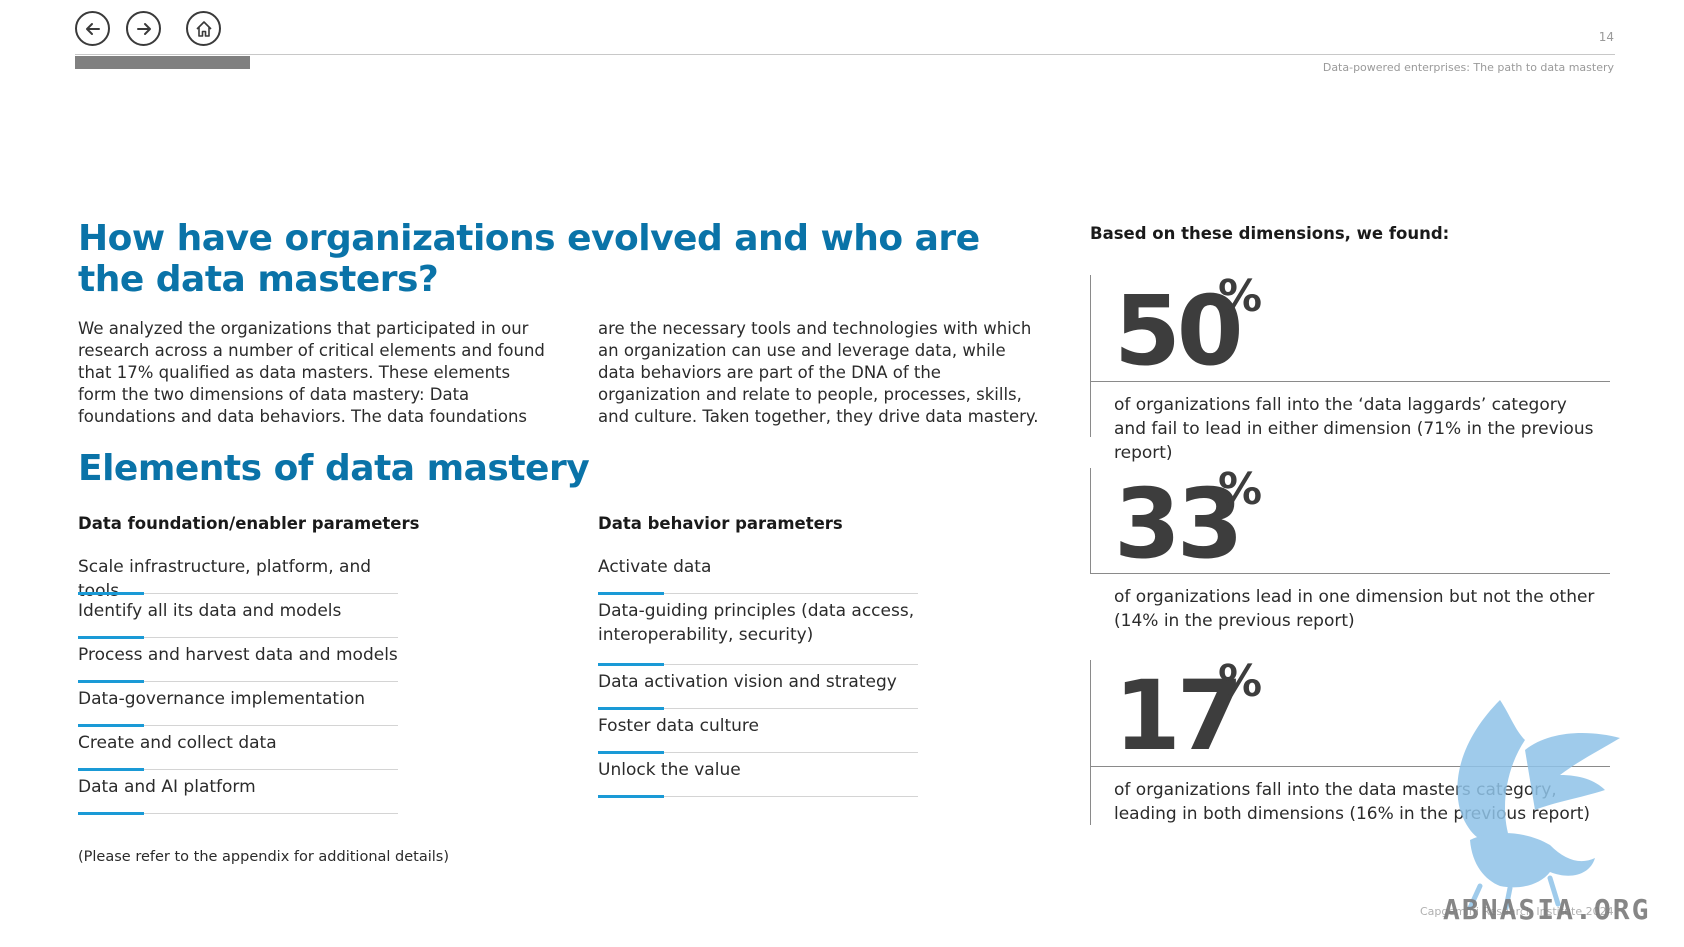 The image size is (1684, 947). I want to click on stat-value: 33, so click(1179, 524).